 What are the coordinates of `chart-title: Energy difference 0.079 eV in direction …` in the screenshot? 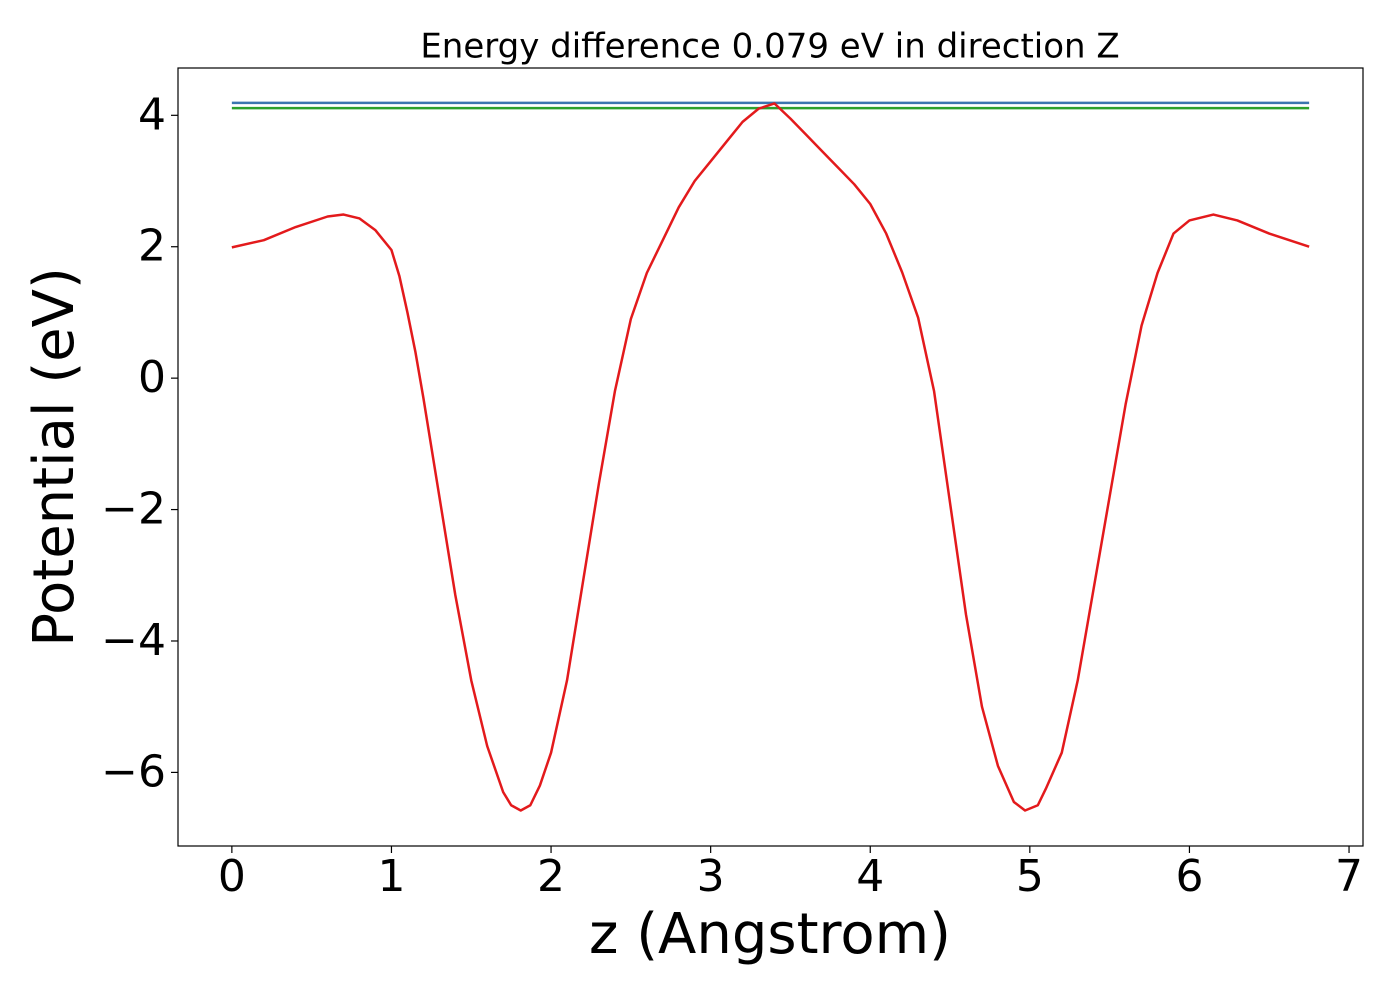 It's located at (769, 47).